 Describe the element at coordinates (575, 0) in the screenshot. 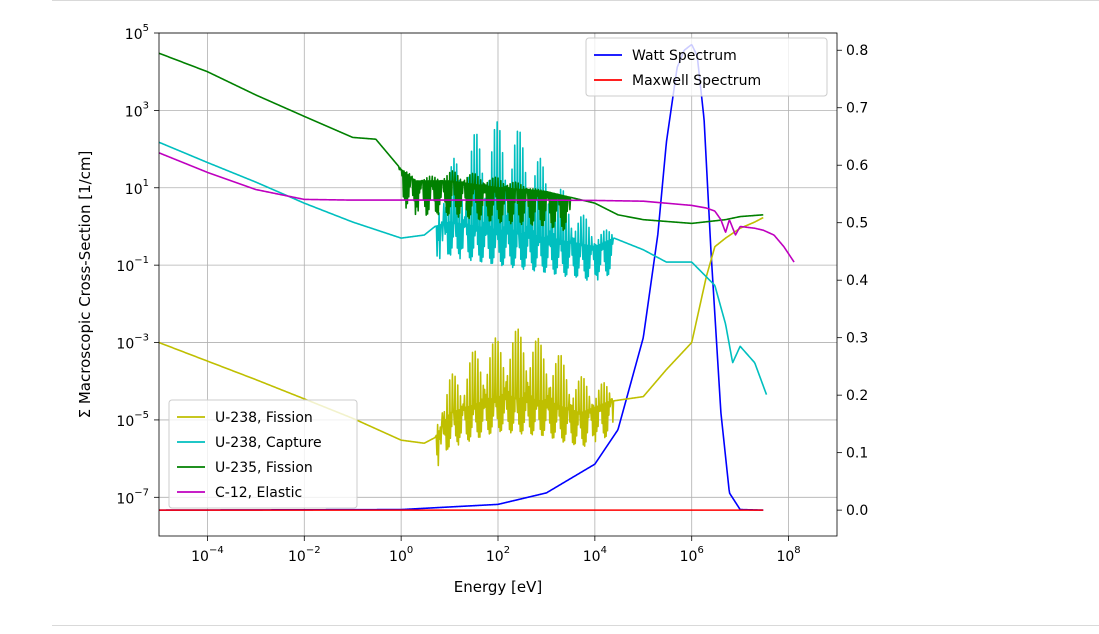

I see `top-divider` at that location.